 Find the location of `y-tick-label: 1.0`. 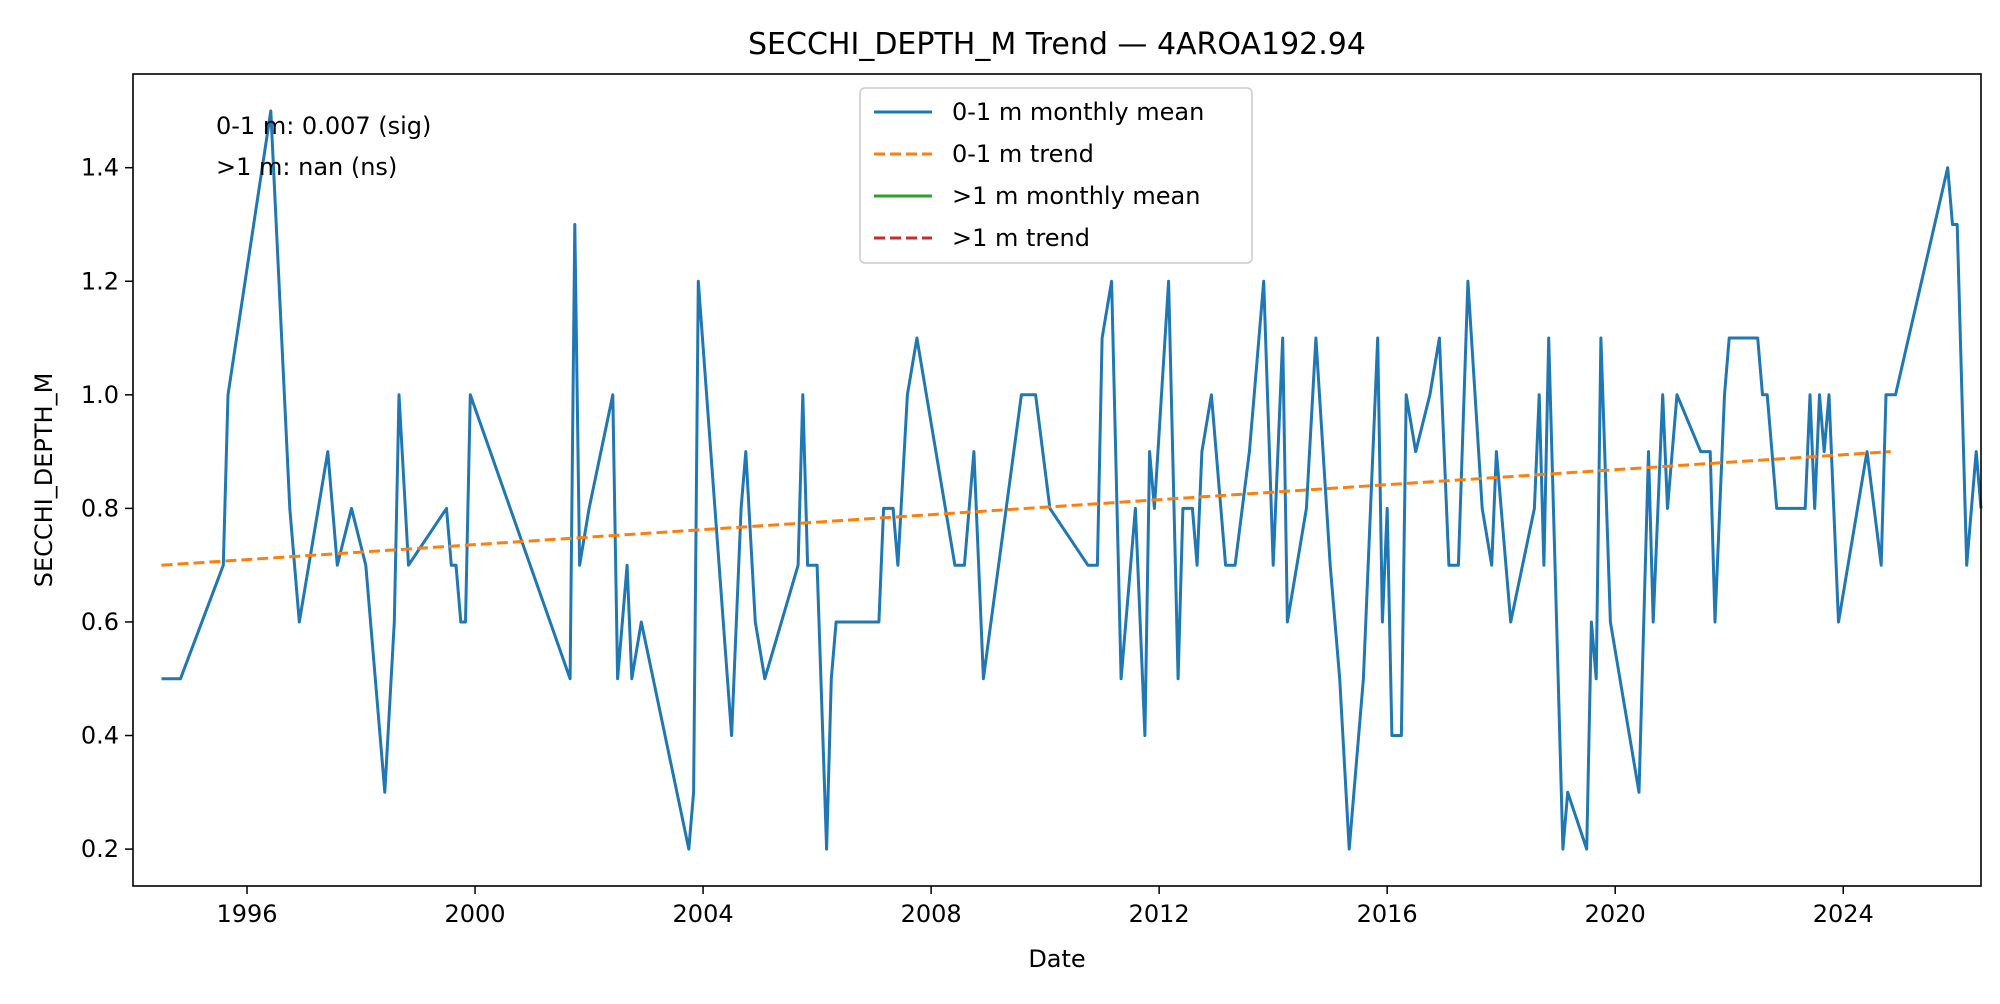

y-tick-label: 1.0 is located at coordinates (100, 395).